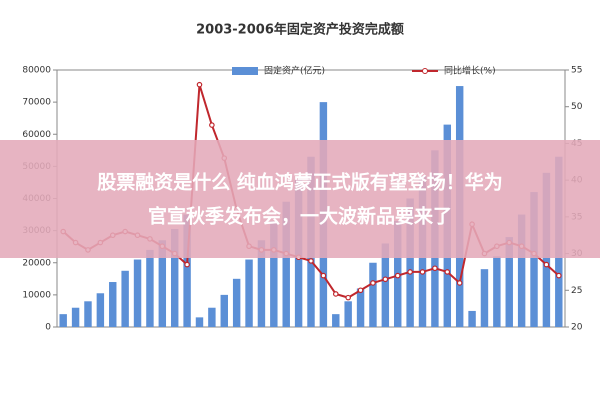 This screenshot has height=400, width=600. What do you see at coordinates (300, 216) in the screenshot?
I see `overlay-text: 官宣秋季发布会，一大波新品要来了` at bounding box center [300, 216].